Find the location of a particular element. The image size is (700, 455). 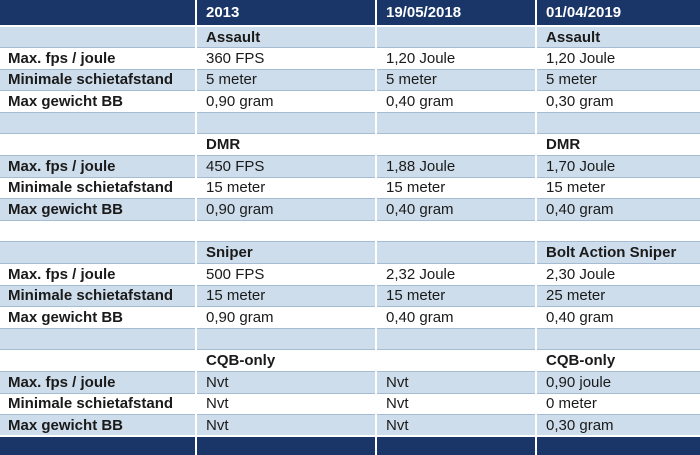

section-name-2013: CQB-only is located at coordinates (285, 360).